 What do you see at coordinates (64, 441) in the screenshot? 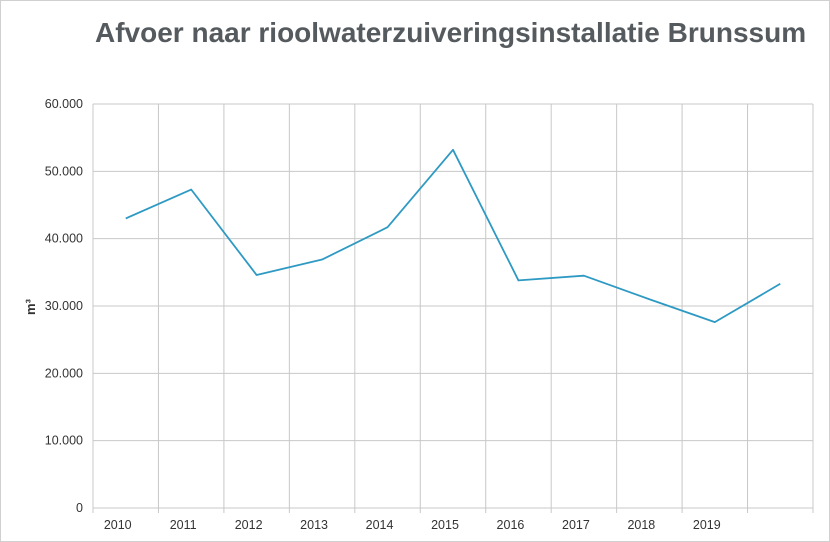
I see `y-tick-label: 10.000` at bounding box center [64, 441].